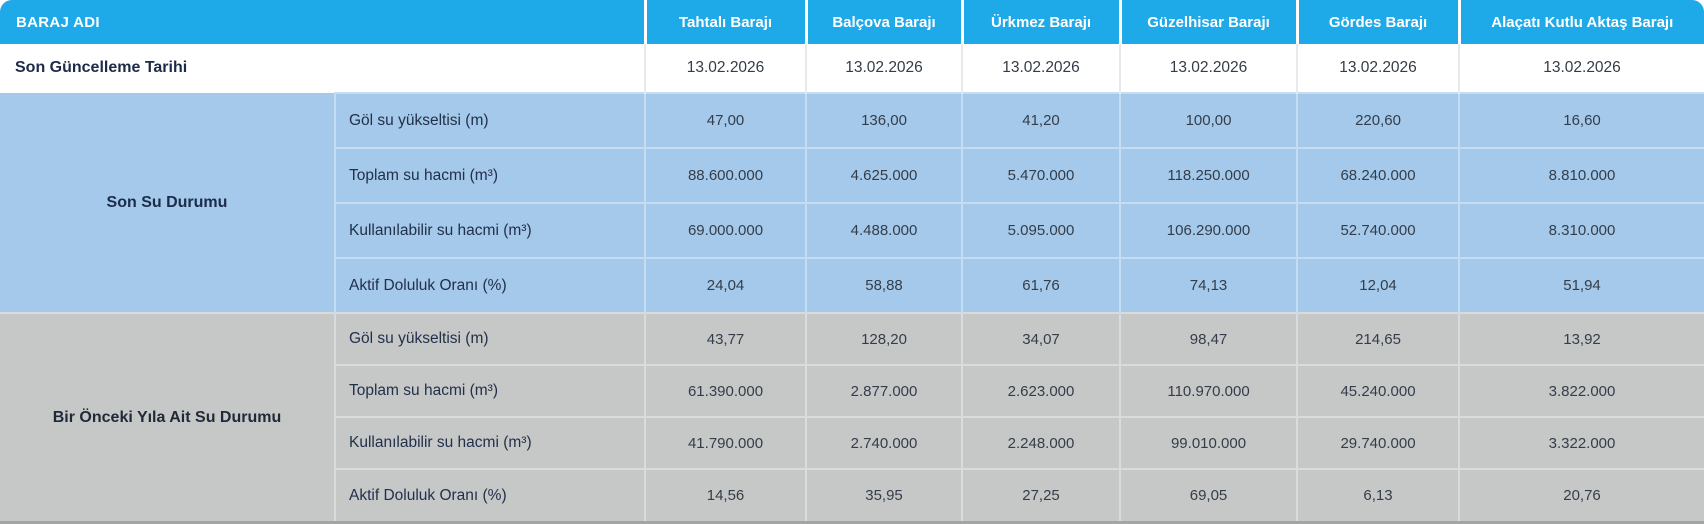  Describe the element at coordinates (1208, 285) in the screenshot. I see `metric-value: 74,13` at that location.